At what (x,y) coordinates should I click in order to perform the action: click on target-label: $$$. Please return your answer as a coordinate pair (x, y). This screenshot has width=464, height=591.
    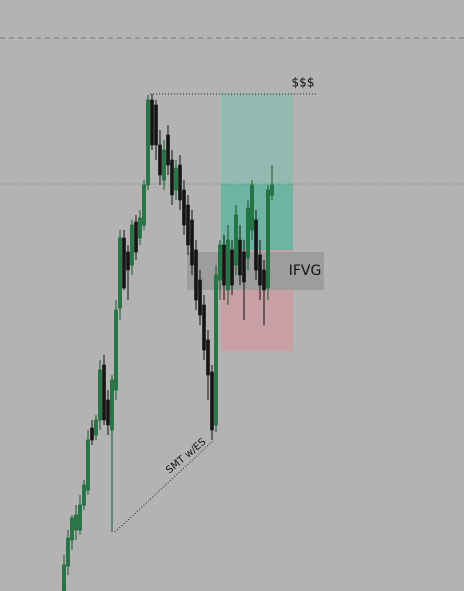
    Looking at the image, I should click on (303, 83).